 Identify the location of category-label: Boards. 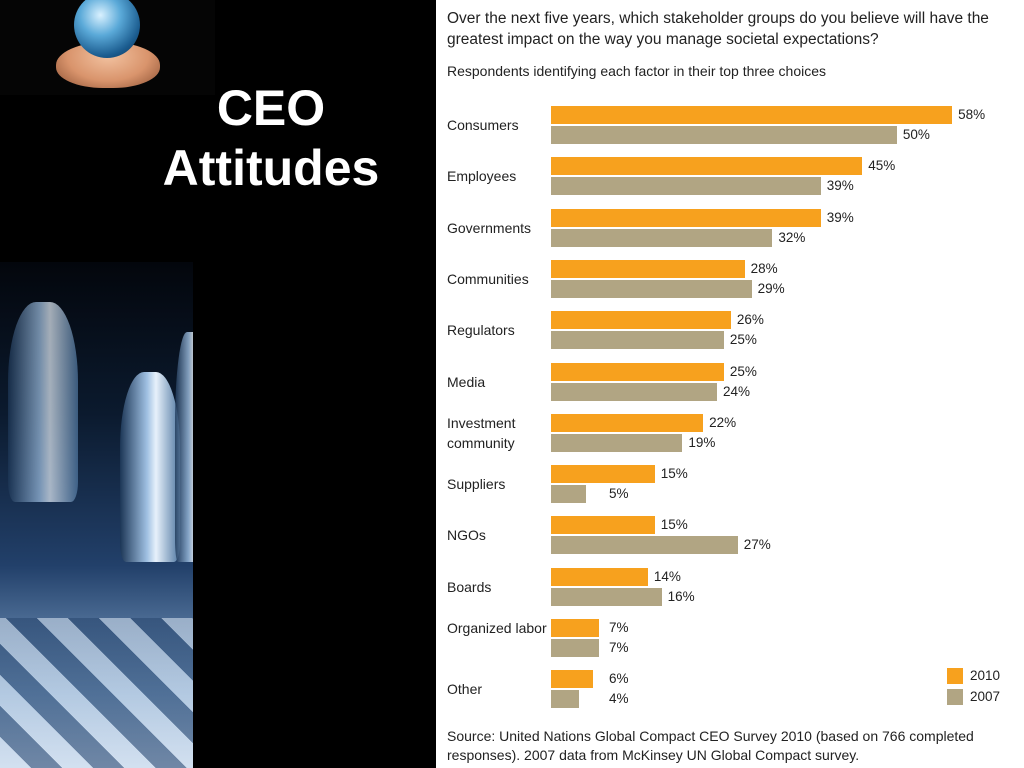
(469, 586).